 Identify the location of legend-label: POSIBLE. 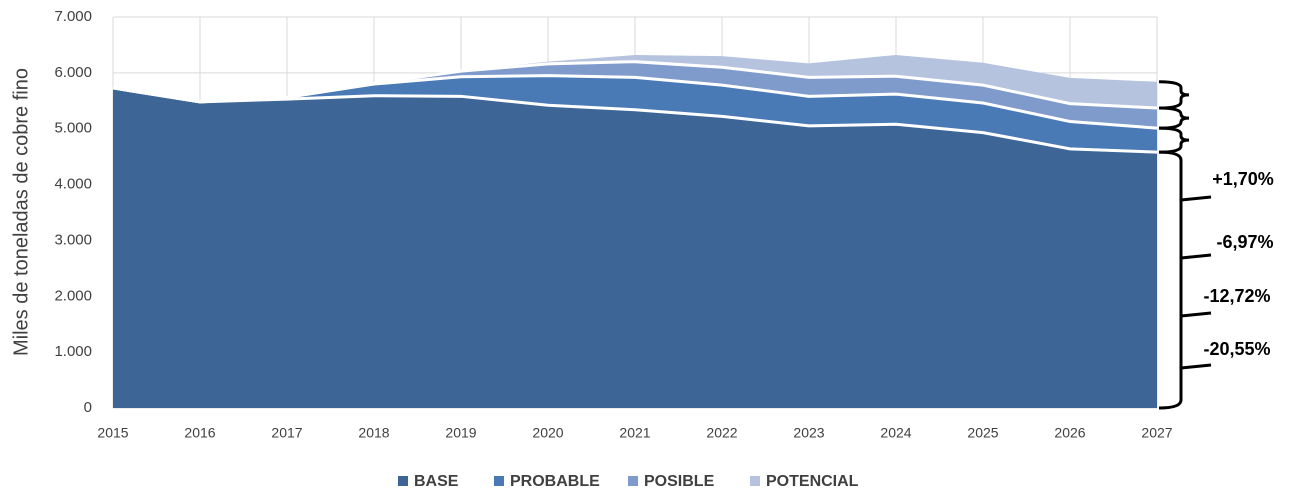
(679, 481).